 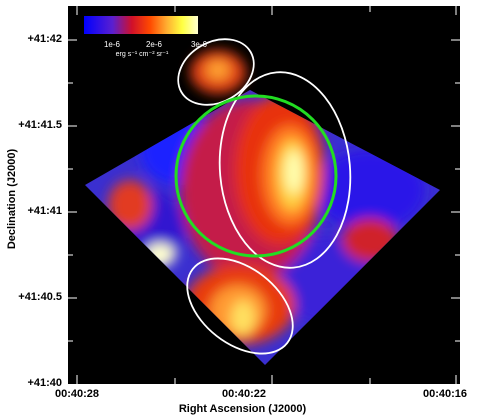 What do you see at coordinates (142, 54) in the screenshot?
I see `colorbar-unit: erg s⁻¹ cm⁻² sr⁻¹` at bounding box center [142, 54].